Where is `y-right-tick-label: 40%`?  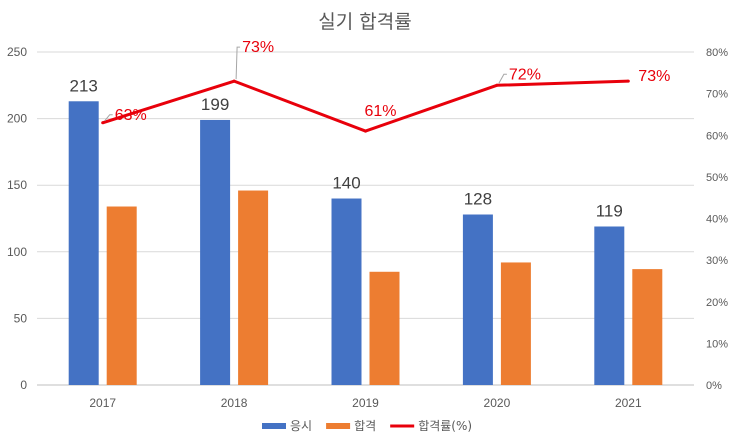
y-right-tick-label: 40% is located at coordinates (717, 220).